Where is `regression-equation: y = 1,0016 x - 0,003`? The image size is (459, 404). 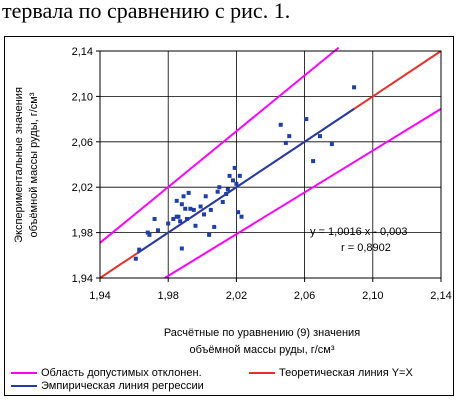 regression-equation: y = 1,0016 x - 0,003 is located at coordinates (359, 232).